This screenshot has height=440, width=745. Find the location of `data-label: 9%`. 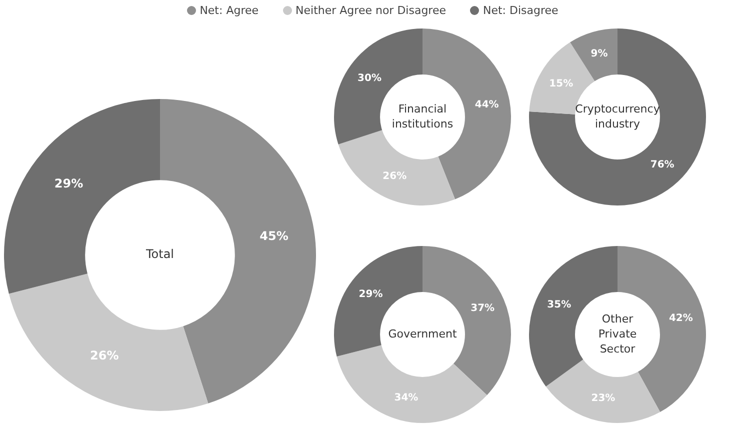

data-label: 9% is located at coordinates (599, 54).